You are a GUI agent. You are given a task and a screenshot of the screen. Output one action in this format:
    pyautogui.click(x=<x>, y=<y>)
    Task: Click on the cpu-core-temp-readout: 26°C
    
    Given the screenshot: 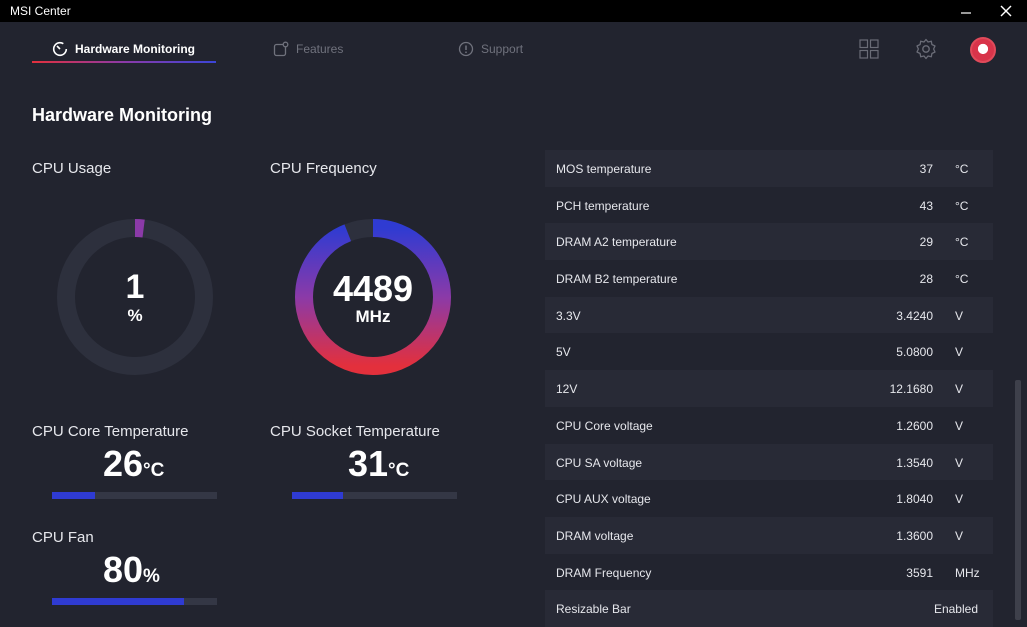 What is the action you would take?
    pyautogui.click(x=133, y=464)
    